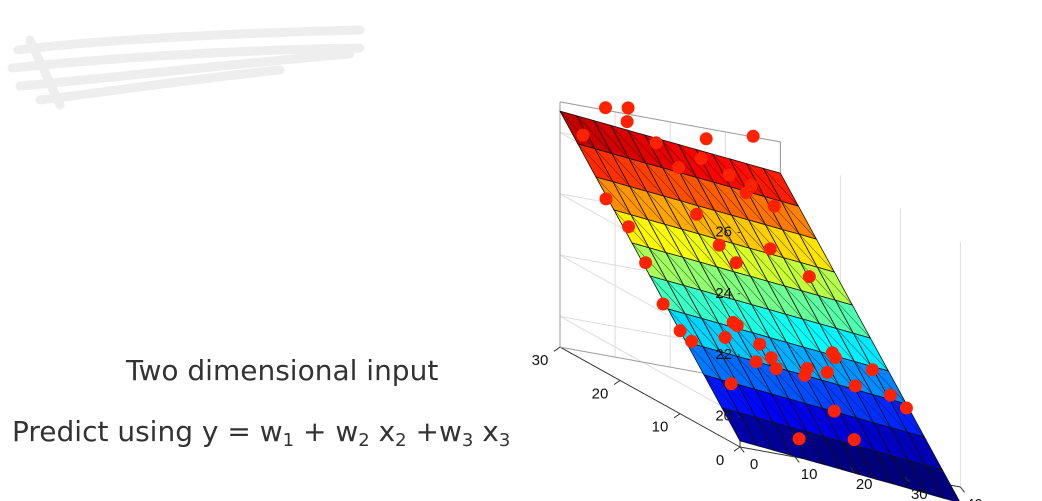 This screenshot has width=1042, height=501. I want to click on caption-predict-formula: Predict using y = w1 + w2 x2 +w3 x3, so click(261, 433).